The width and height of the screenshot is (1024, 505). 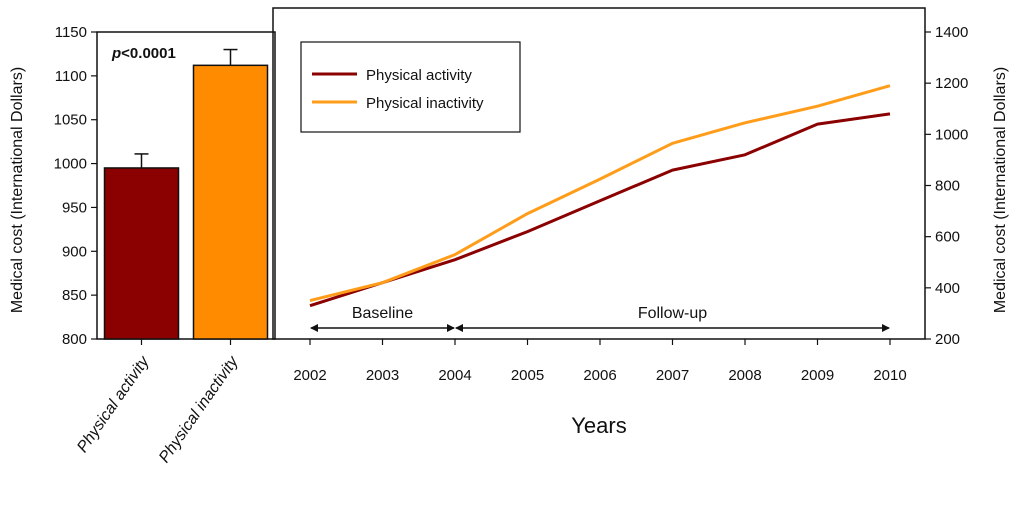 I want to click on line-x-axis-title: Years, so click(x=598, y=425).